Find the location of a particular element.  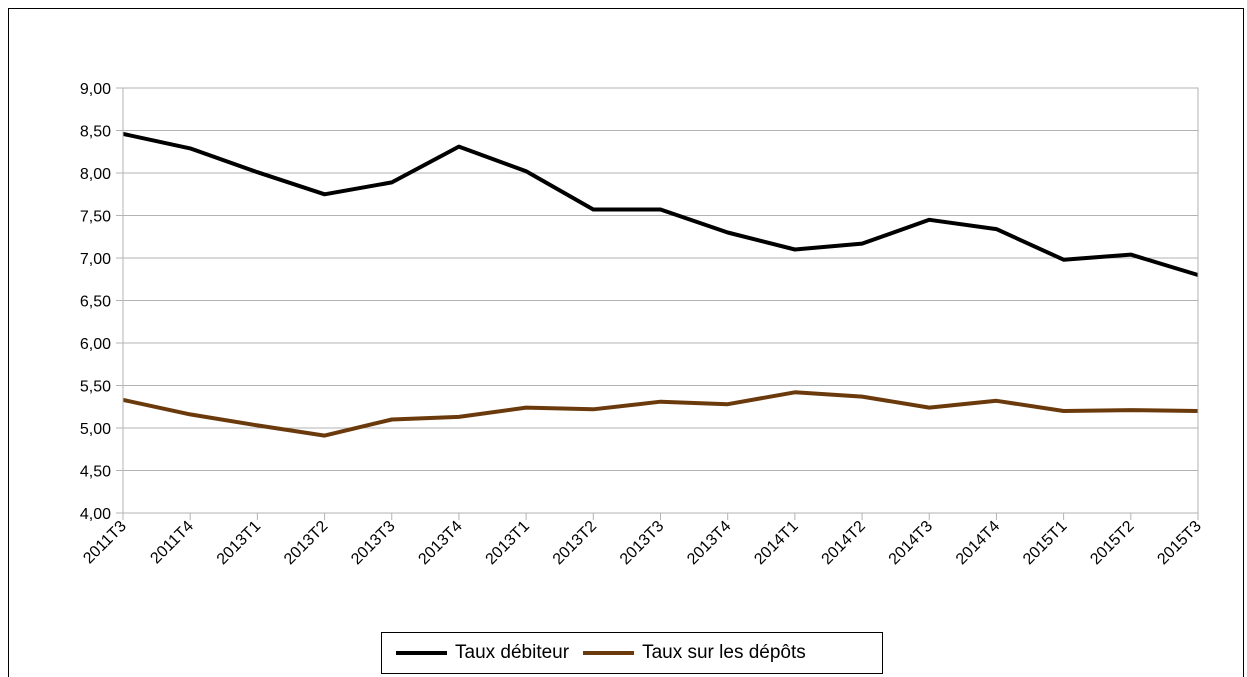

x-tick-label: 2015T2 is located at coordinates (1112, 543).